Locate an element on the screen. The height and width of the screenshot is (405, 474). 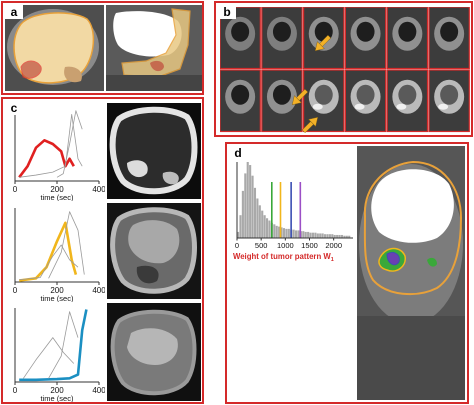
time-curve-chart-bottom: 0 200 400 time (sec) is located at coordinates (55, 352).